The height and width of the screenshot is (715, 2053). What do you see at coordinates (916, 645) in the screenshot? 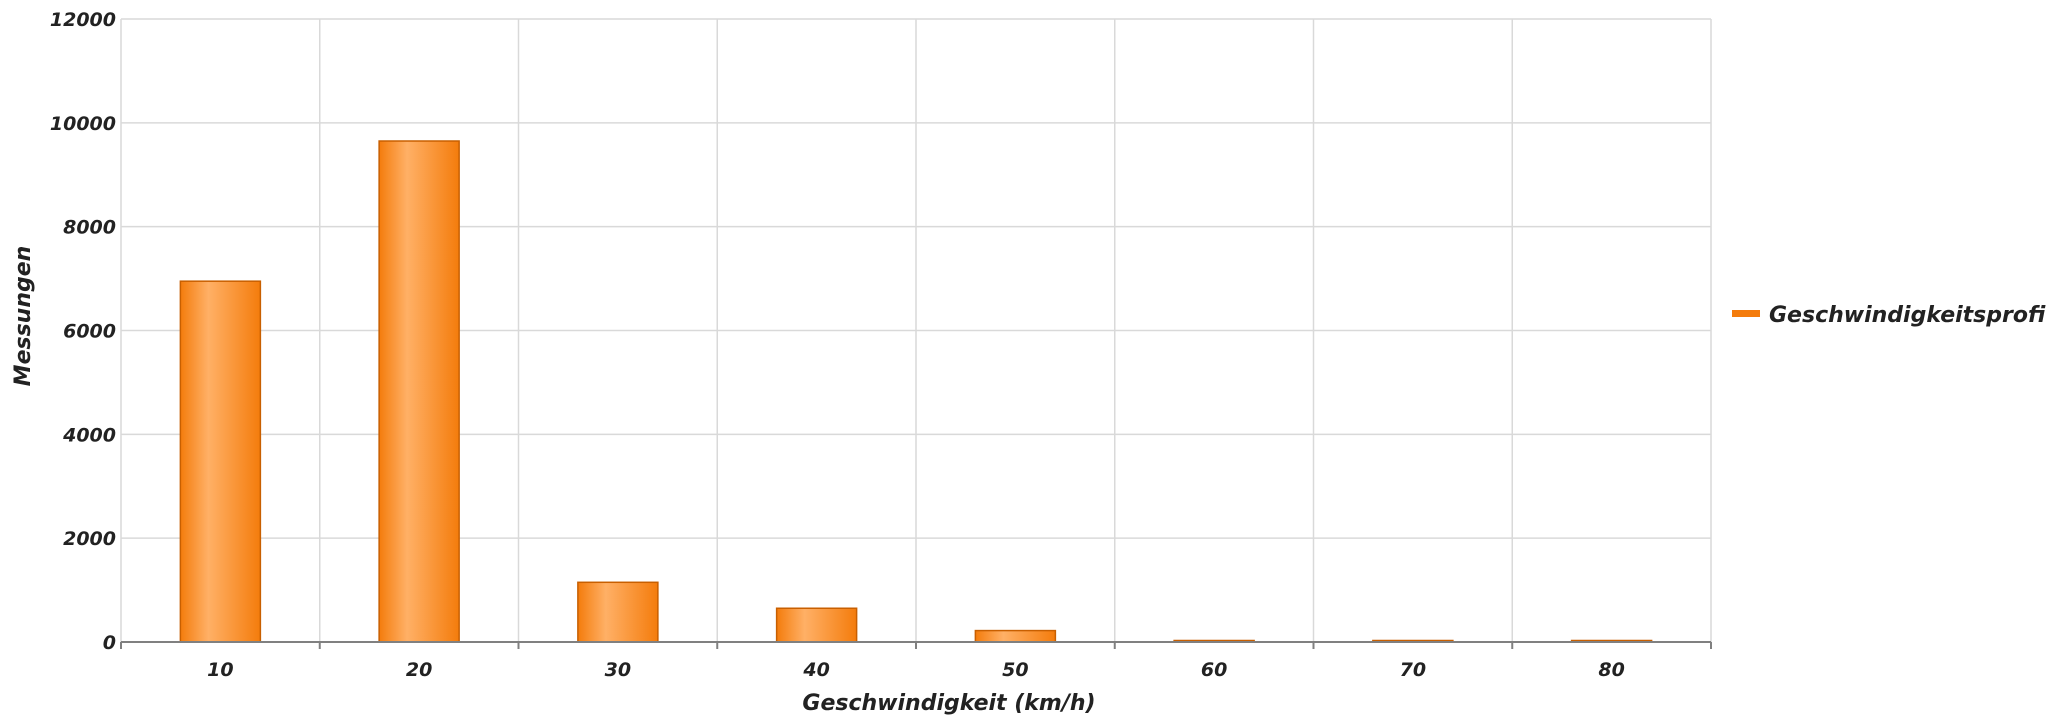
I see `axes` at bounding box center [916, 645].